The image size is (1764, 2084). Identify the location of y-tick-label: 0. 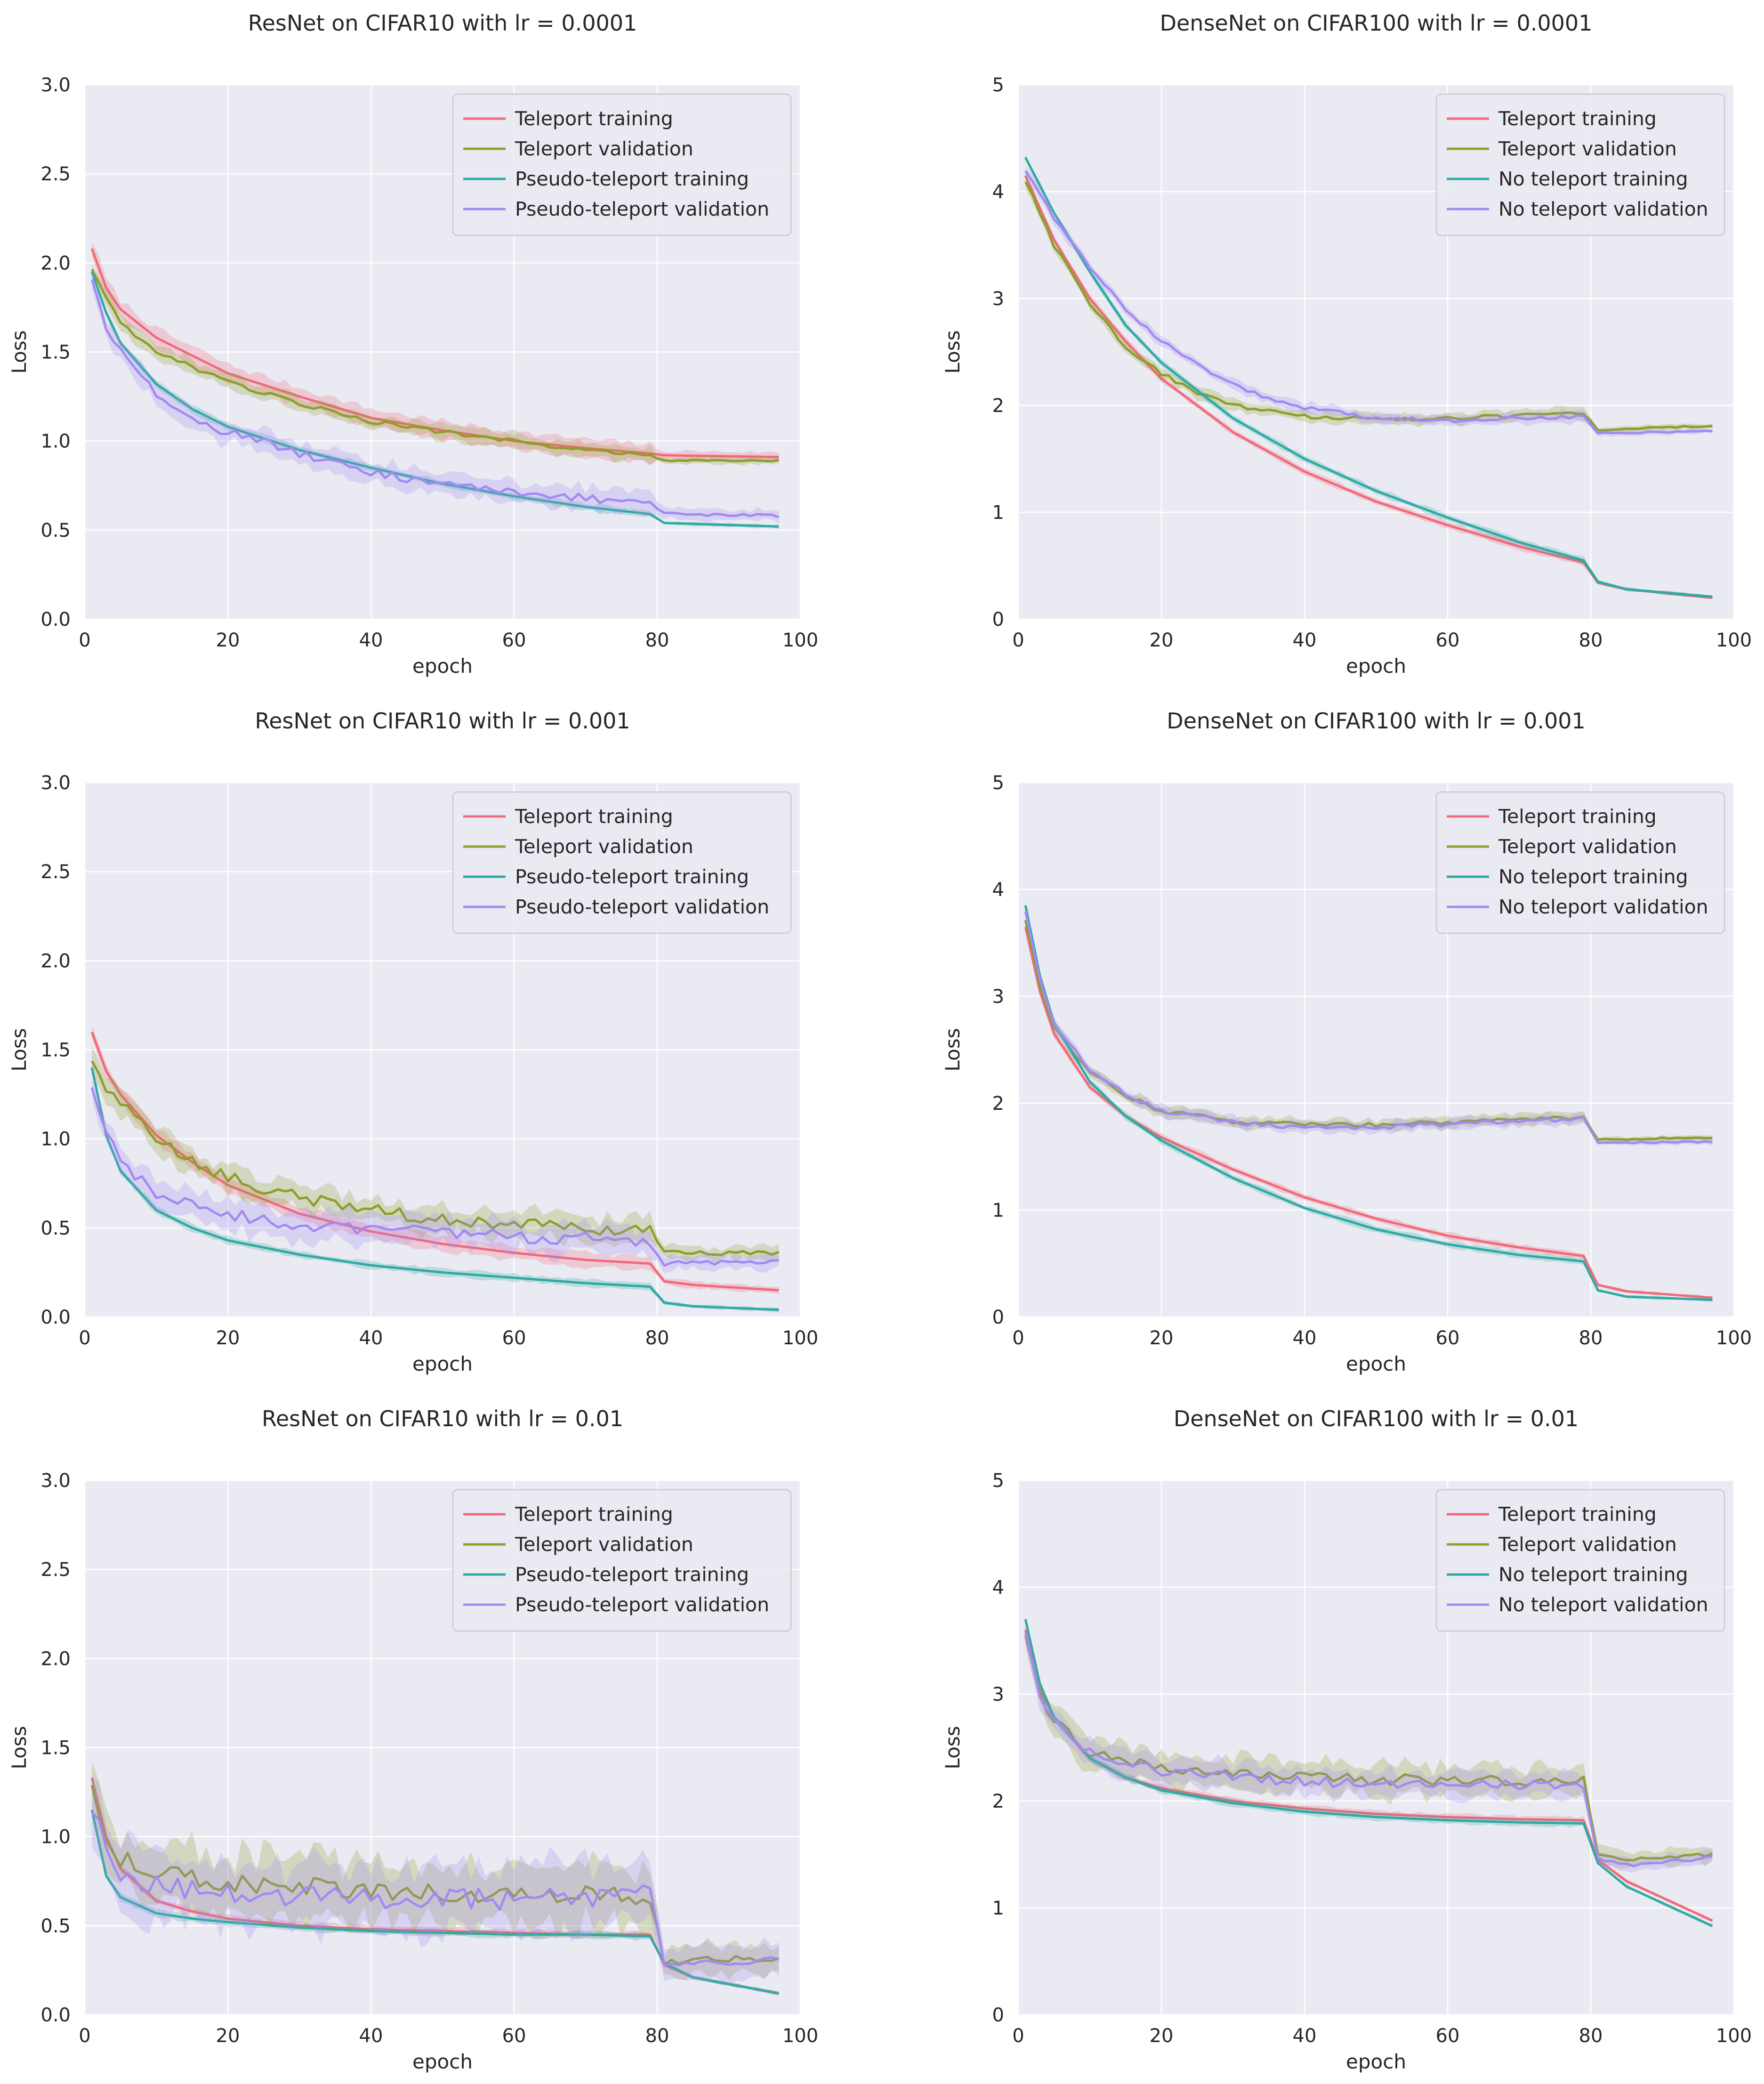
(998, 1318).